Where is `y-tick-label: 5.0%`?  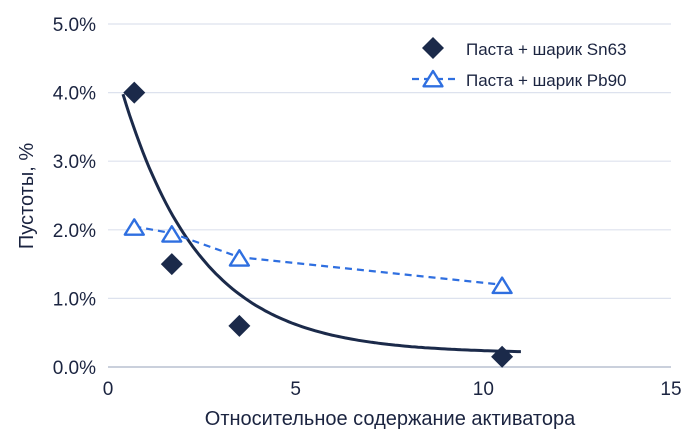
y-tick-label: 5.0% is located at coordinates (74, 25).